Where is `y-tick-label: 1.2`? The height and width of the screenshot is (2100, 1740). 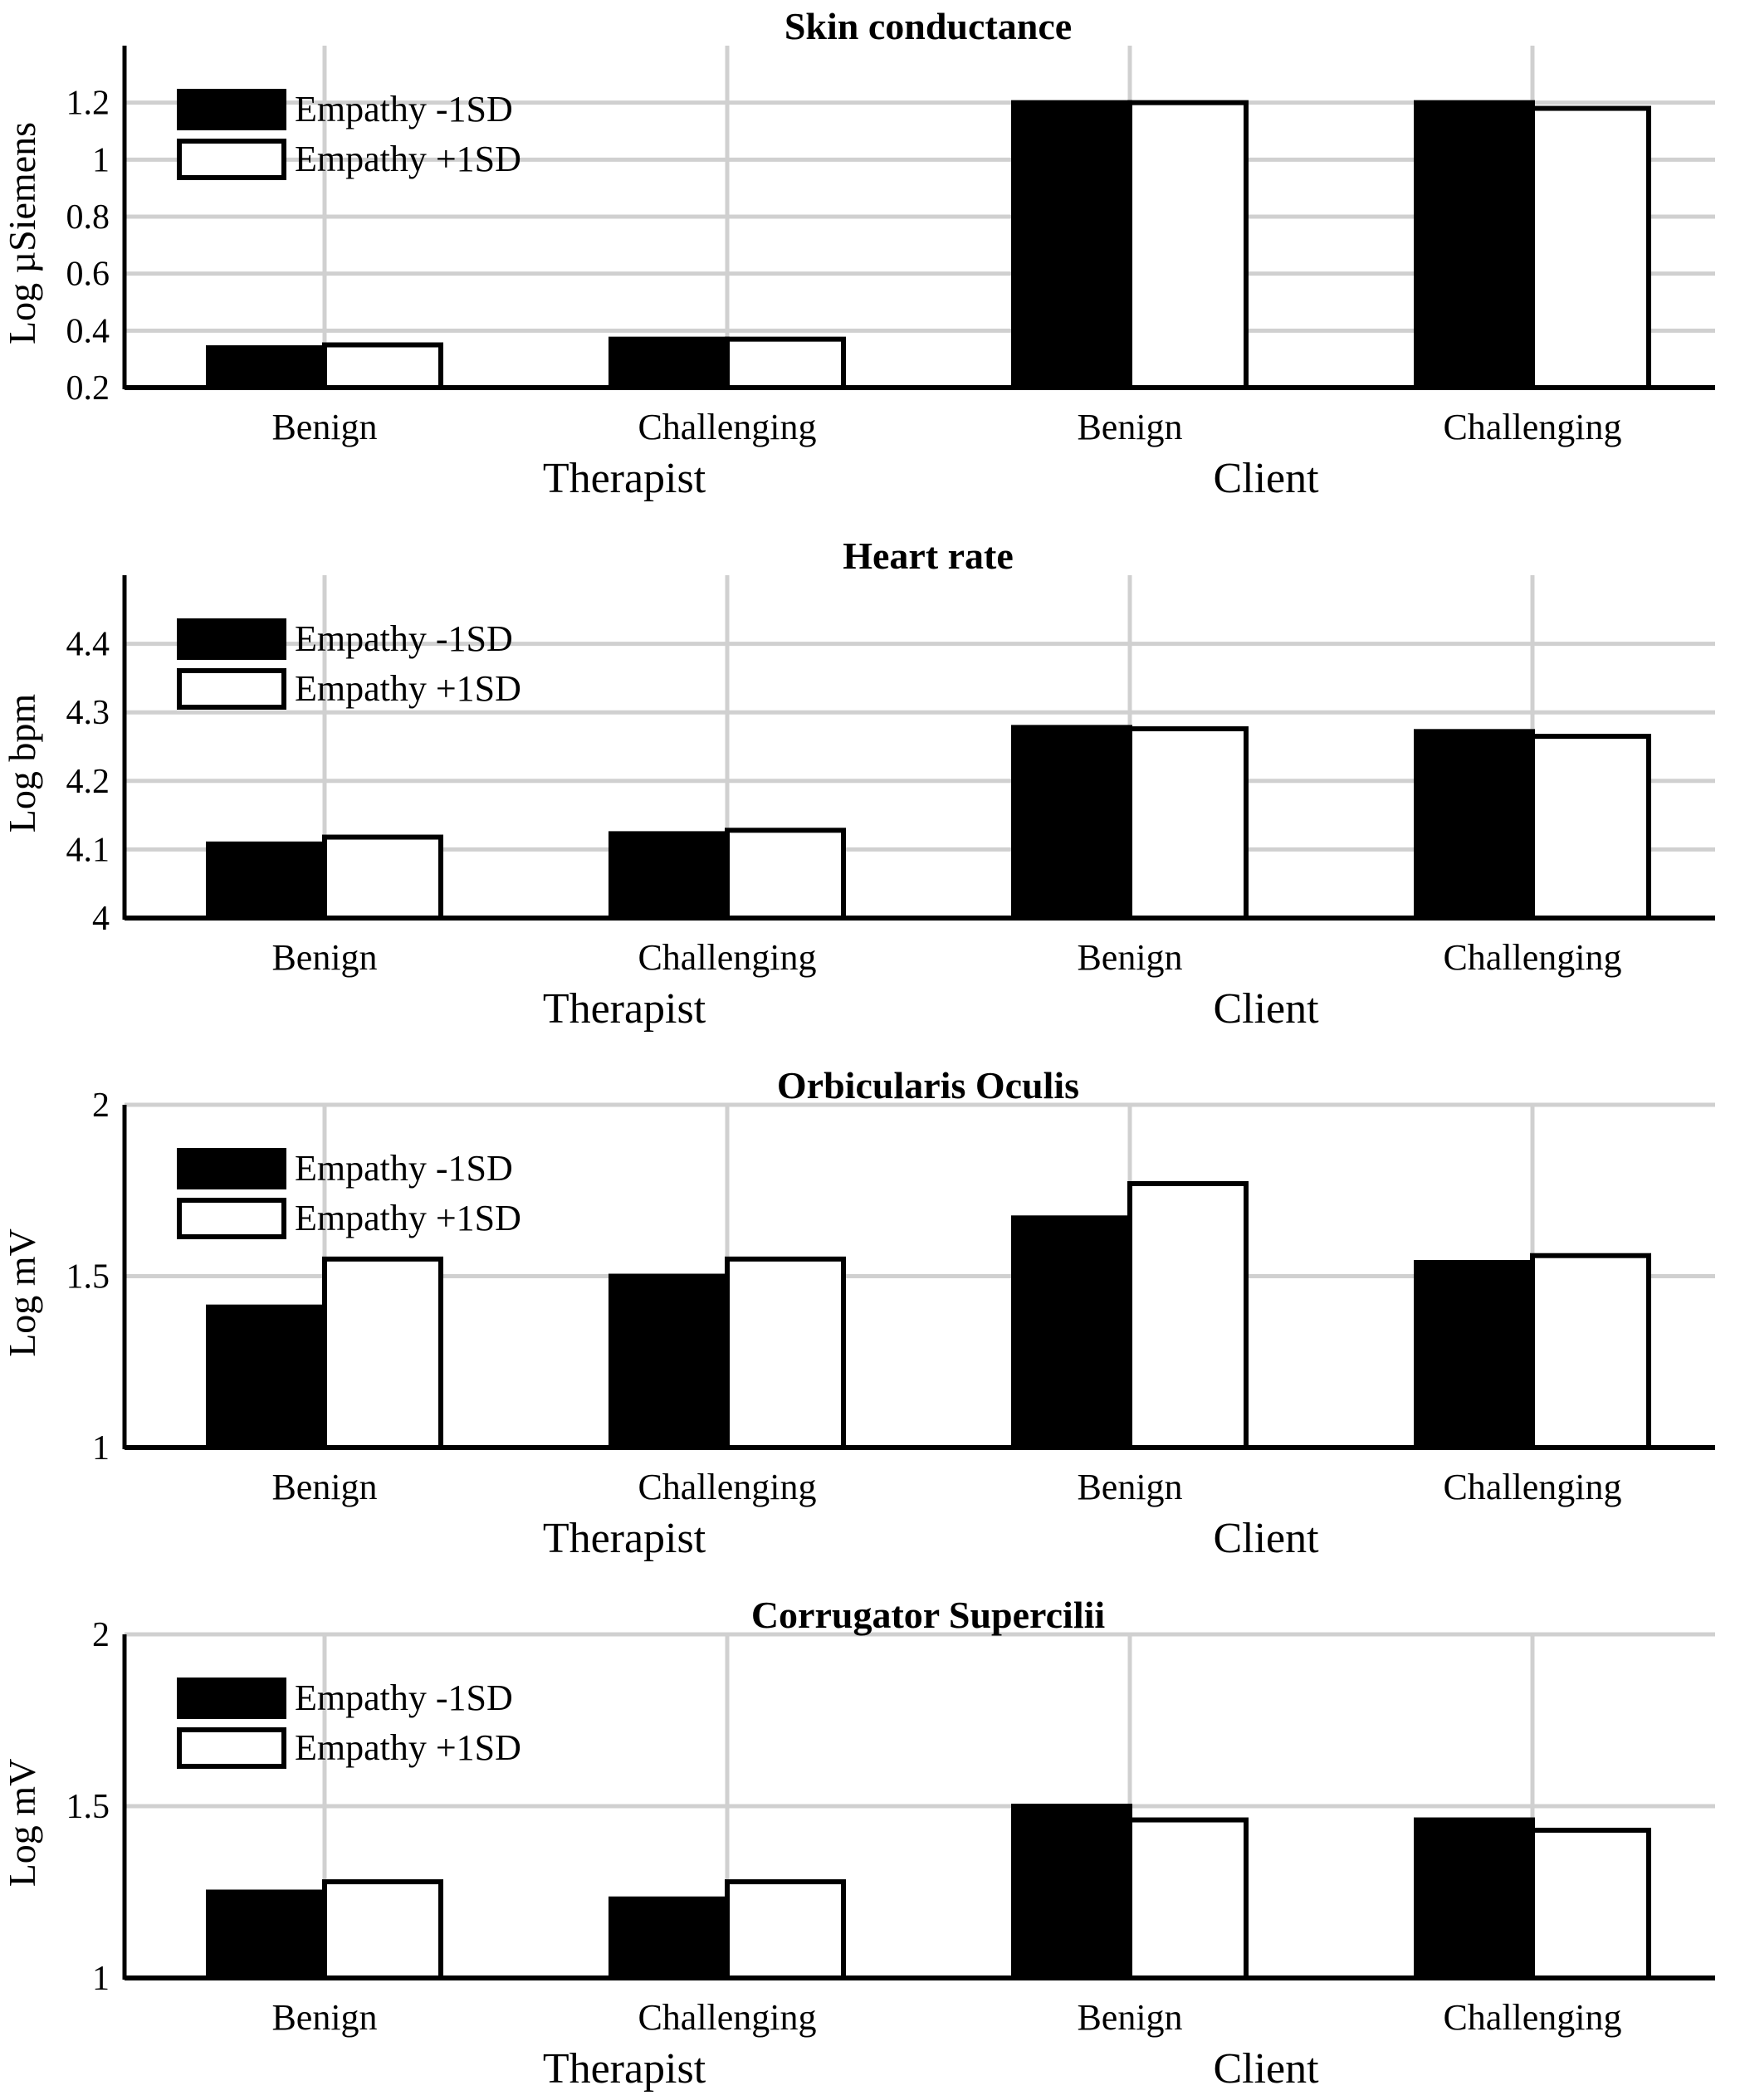
y-tick-label: 1.2 is located at coordinates (88, 104).